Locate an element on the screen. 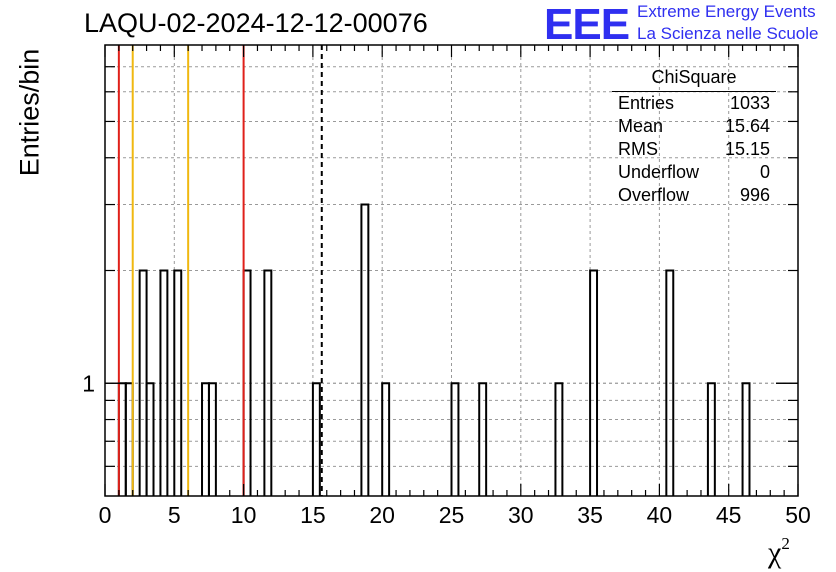 The width and height of the screenshot is (836, 572). x-tick-label: 35 is located at coordinates (590, 515).